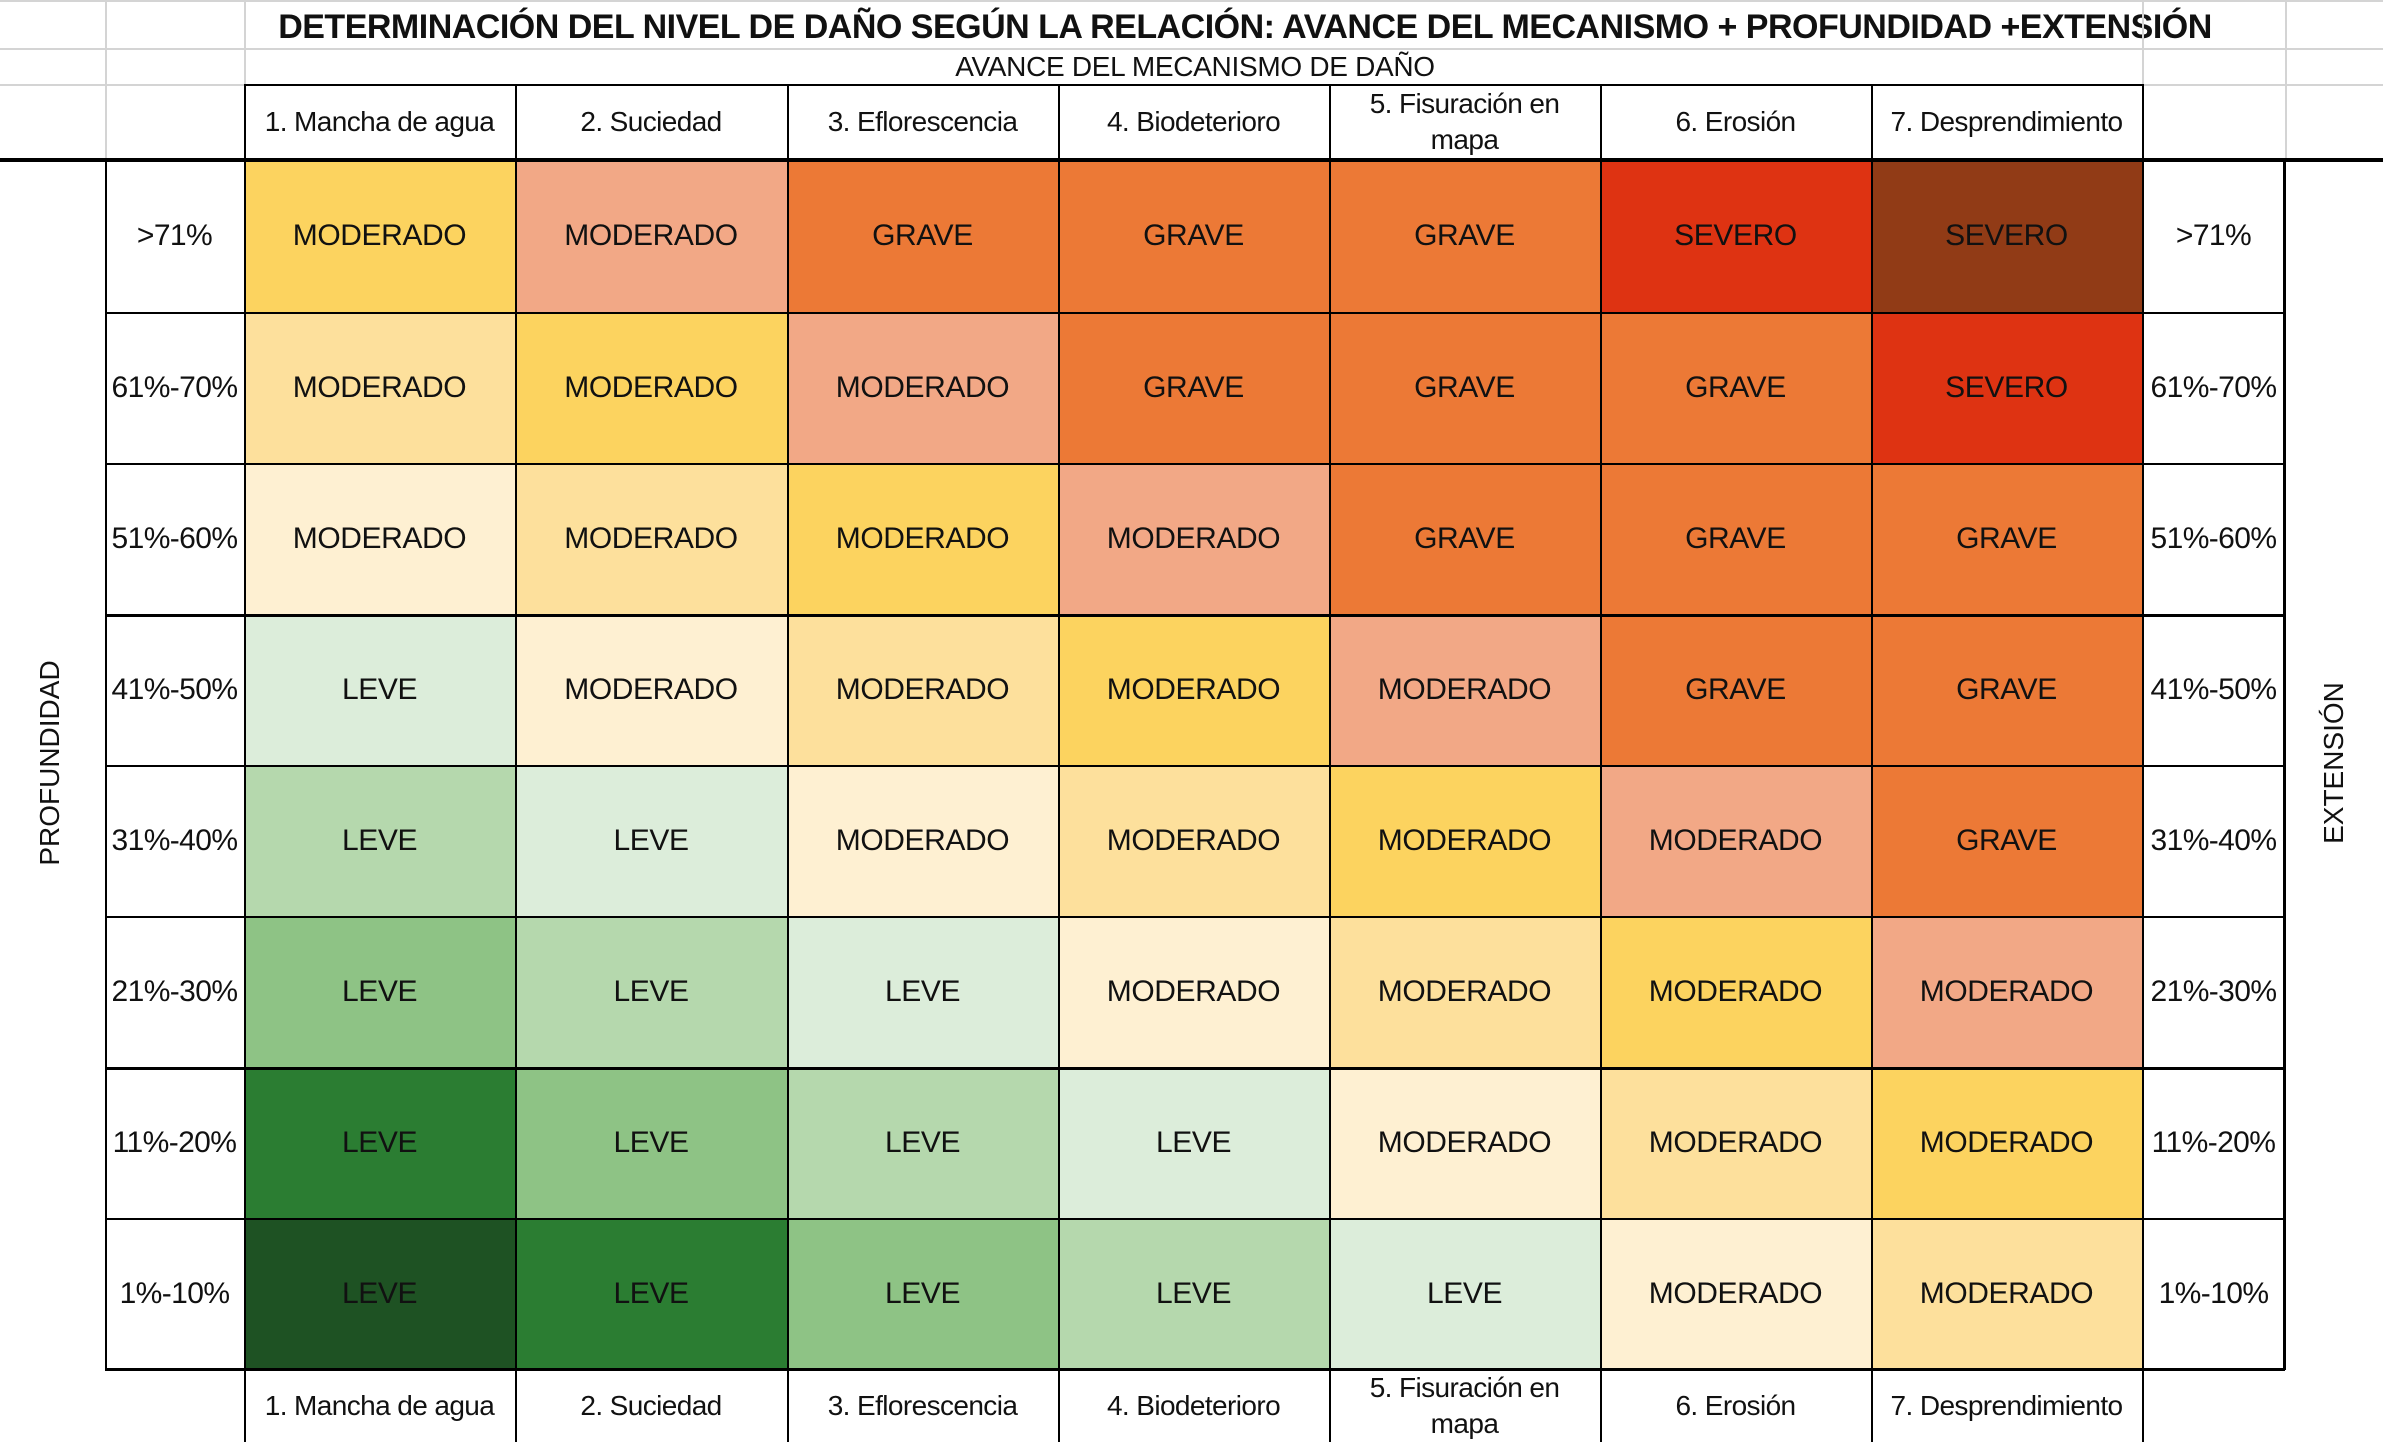  Describe the element at coordinates (1193, 121) in the screenshot. I see `column-header-4: 4. Biodeterioro` at that location.